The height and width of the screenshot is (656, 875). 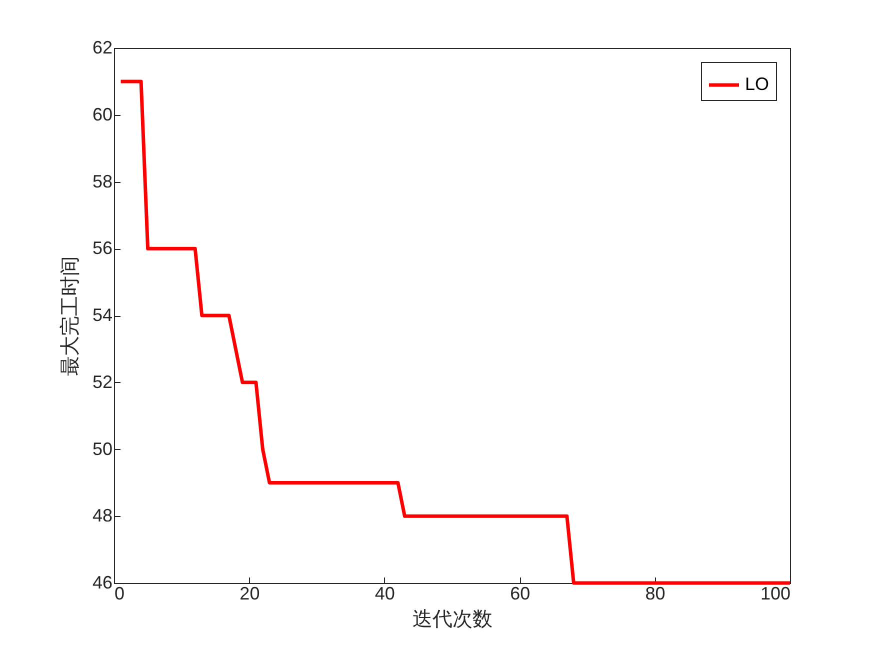 What do you see at coordinates (250, 594) in the screenshot?
I see `x-tick-label: 20` at bounding box center [250, 594].